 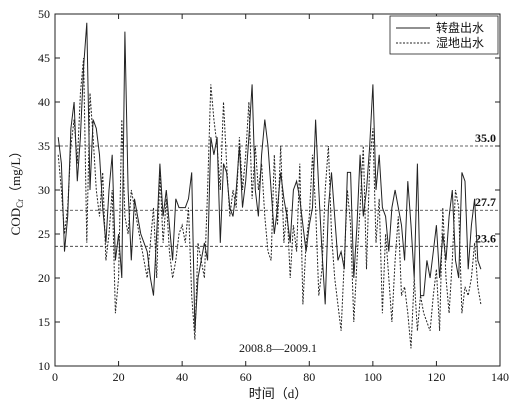 I want to click on y-tick-label: 50, so click(x=44, y=14).